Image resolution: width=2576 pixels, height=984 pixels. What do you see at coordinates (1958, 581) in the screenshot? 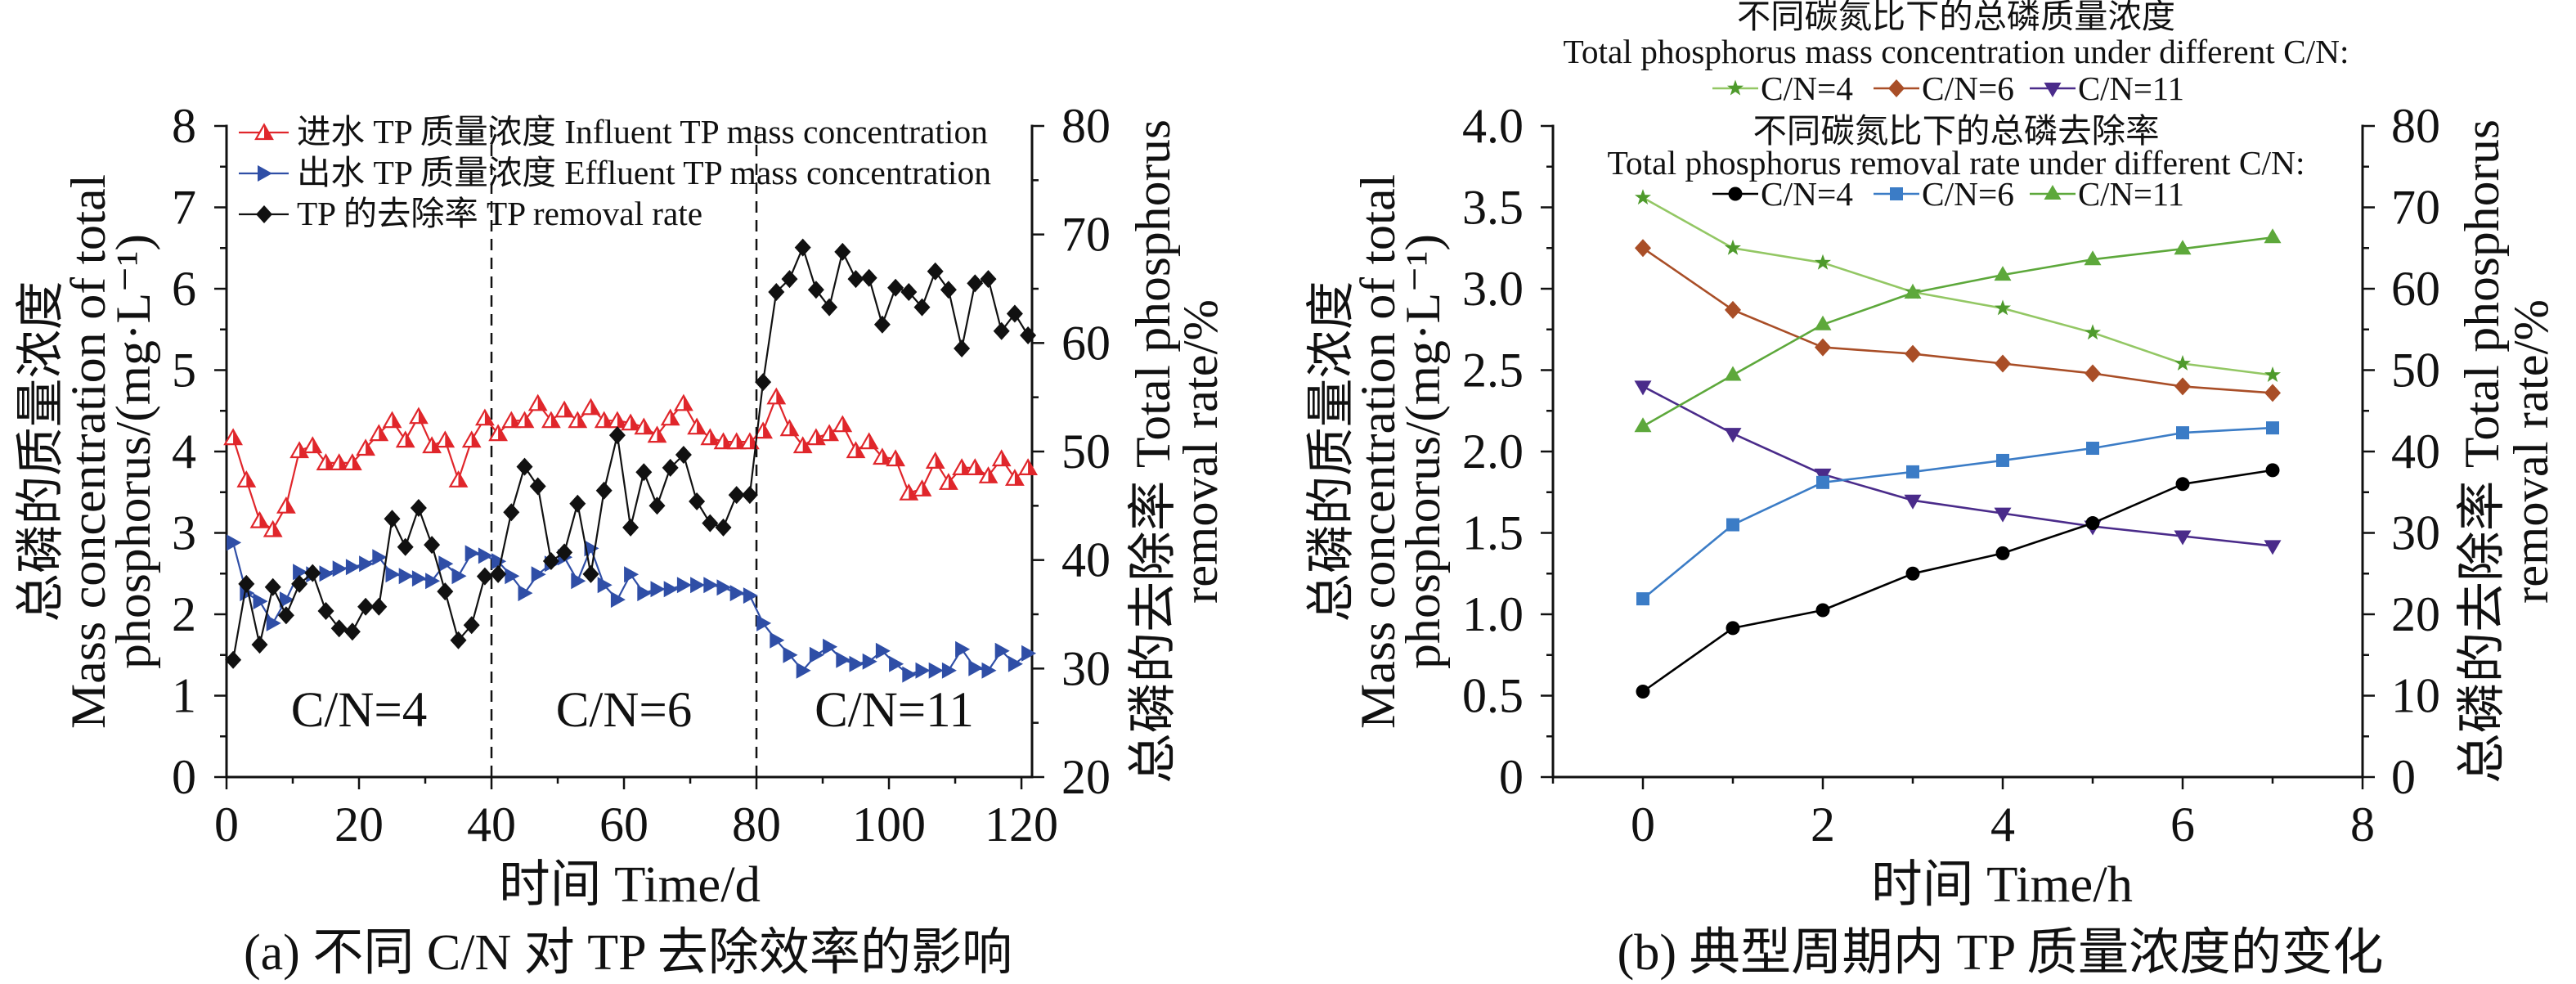
I see `series-line-removal-cn4` at bounding box center [1958, 581].